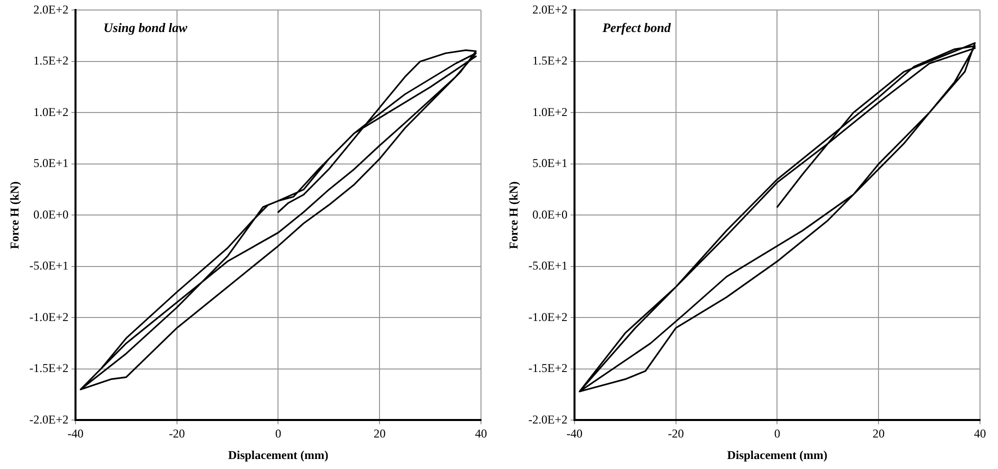 The height and width of the screenshot is (469, 998). What do you see at coordinates (145, 28) in the screenshot?
I see `annotation: Using bond law` at bounding box center [145, 28].